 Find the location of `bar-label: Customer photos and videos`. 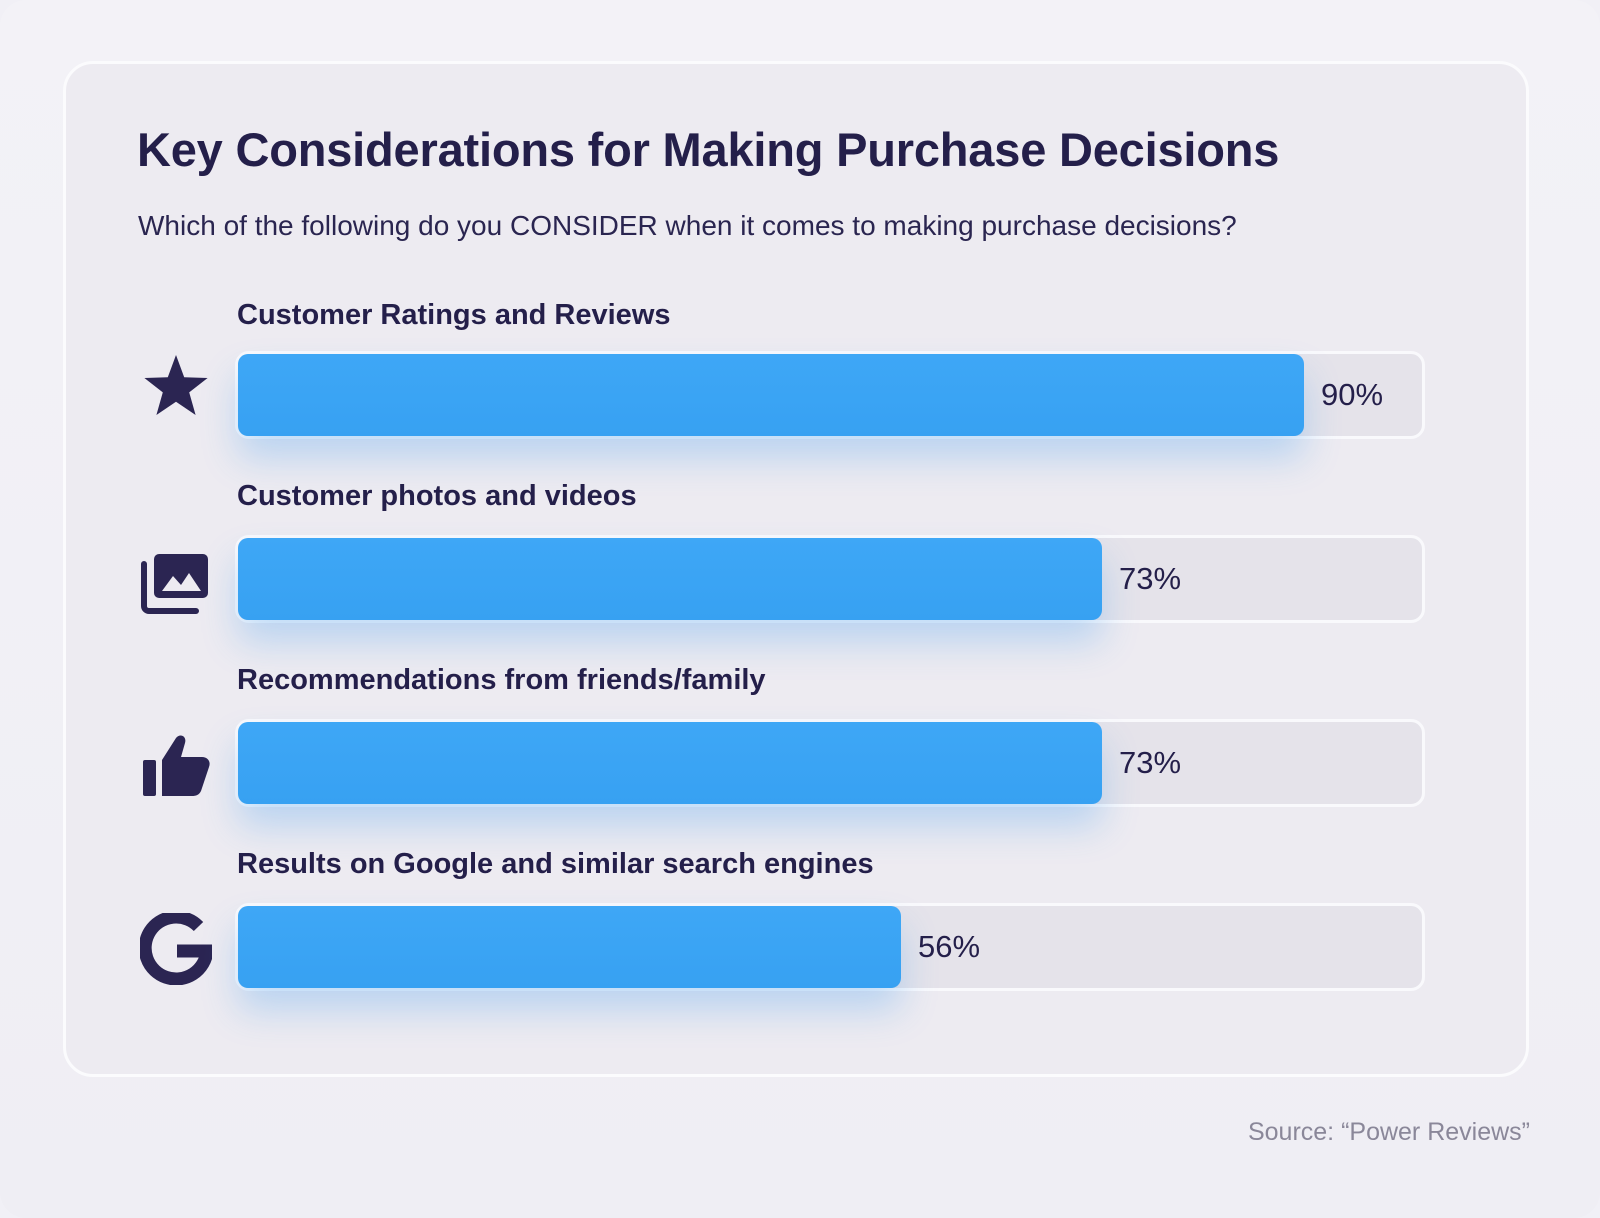

bar-label: Customer photos and videos is located at coordinates (437, 496).